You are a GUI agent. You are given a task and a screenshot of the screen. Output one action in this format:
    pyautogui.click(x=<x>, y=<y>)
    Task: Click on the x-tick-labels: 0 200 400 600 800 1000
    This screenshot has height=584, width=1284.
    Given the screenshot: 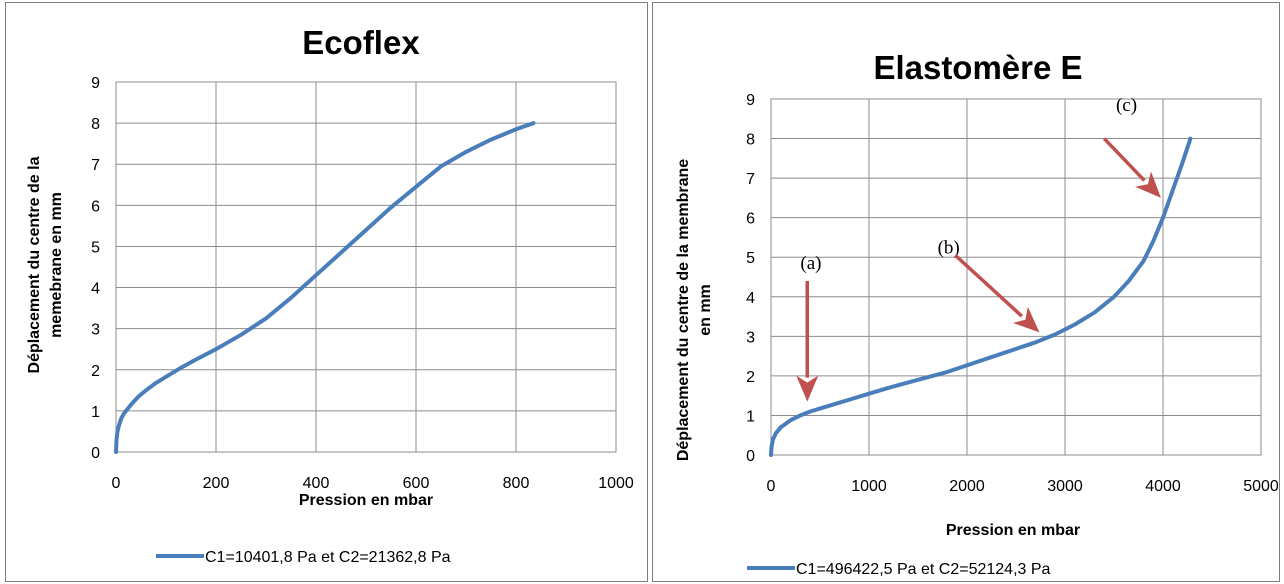 What is the action you would take?
    pyautogui.click(x=373, y=483)
    